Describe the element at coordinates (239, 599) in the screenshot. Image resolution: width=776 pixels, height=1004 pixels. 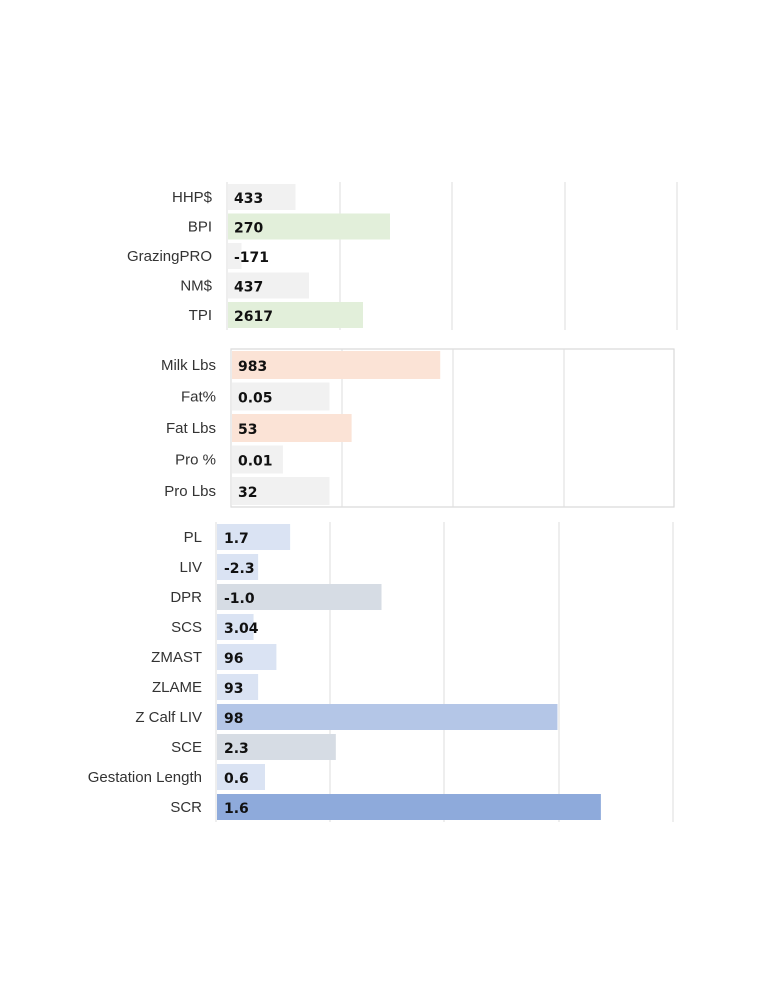
I see `value-label: -1.0` at that location.